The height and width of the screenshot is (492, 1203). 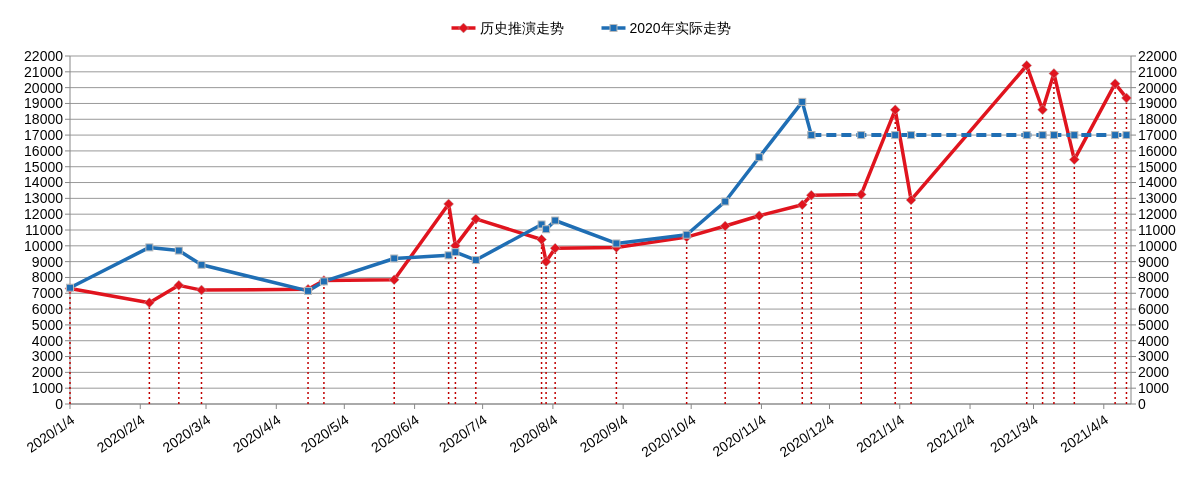 I want to click on y-tick-label: 1000, so click(x=47, y=388).